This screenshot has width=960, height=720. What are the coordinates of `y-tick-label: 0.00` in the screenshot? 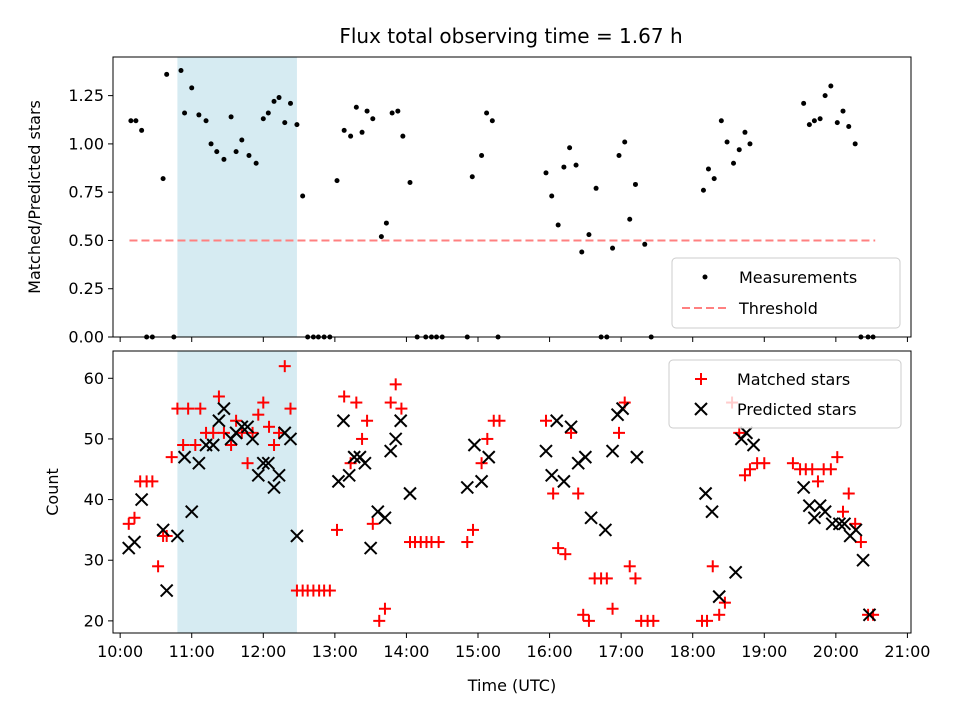 It's located at (86, 337).